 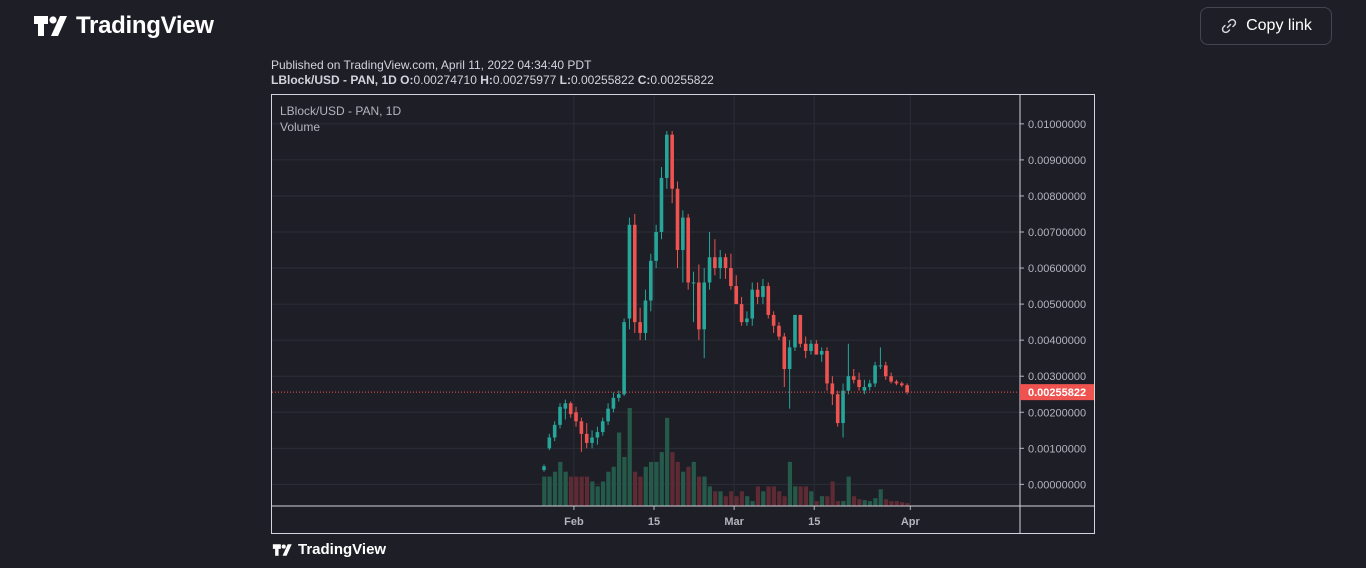 I want to click on brand-name: TradingView, so click(x=145, y=25).